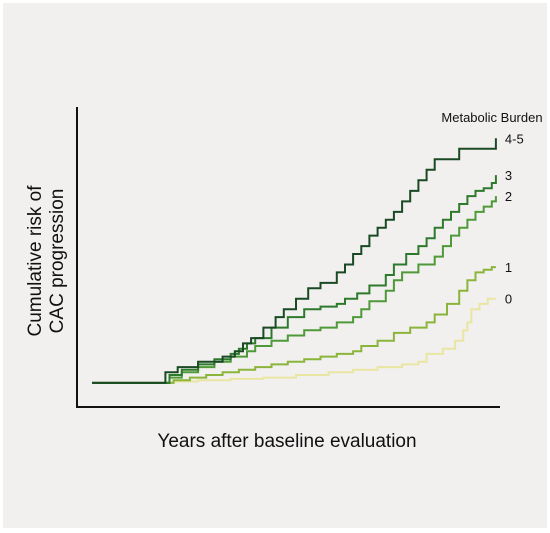 The width and height of the screenshot is (550, 533). What do you see at coordinates (35, 261) in the screenshot?
I see `y-axis-title-line-1: Cumulative risk of` at bounding box center [35, 261].